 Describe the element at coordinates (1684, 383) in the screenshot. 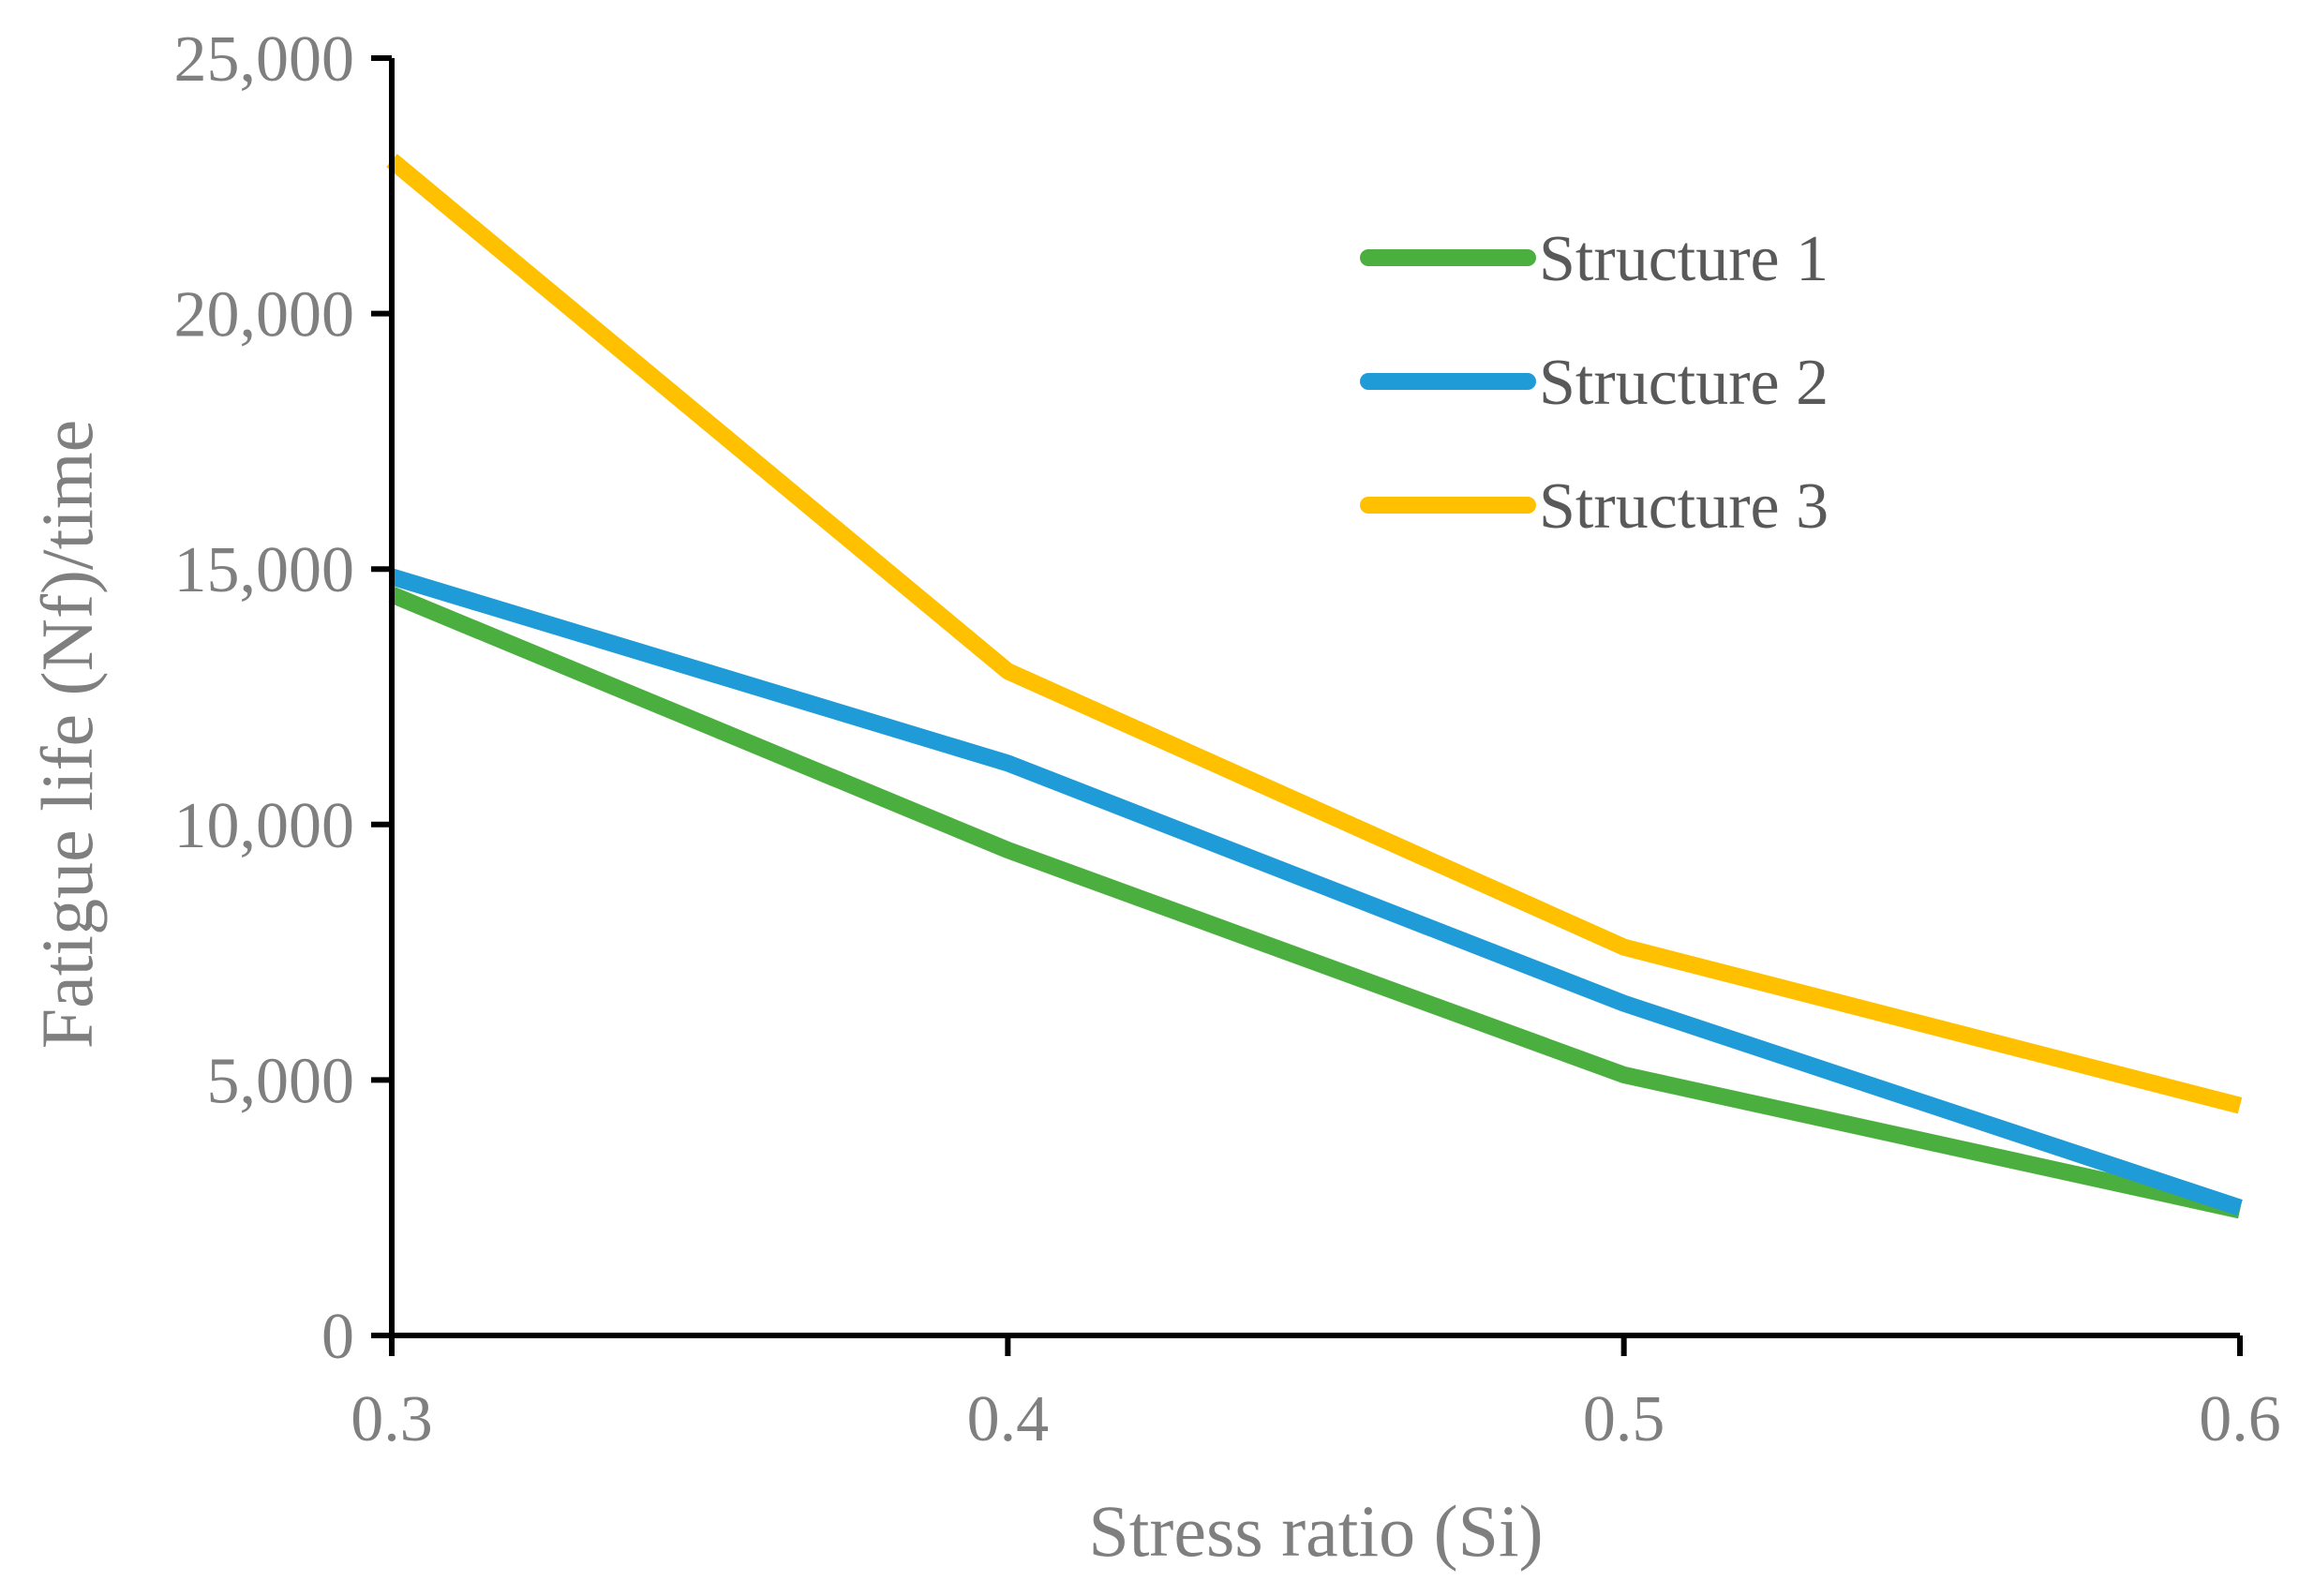

I see `legend-label: Structure 2` at that location.